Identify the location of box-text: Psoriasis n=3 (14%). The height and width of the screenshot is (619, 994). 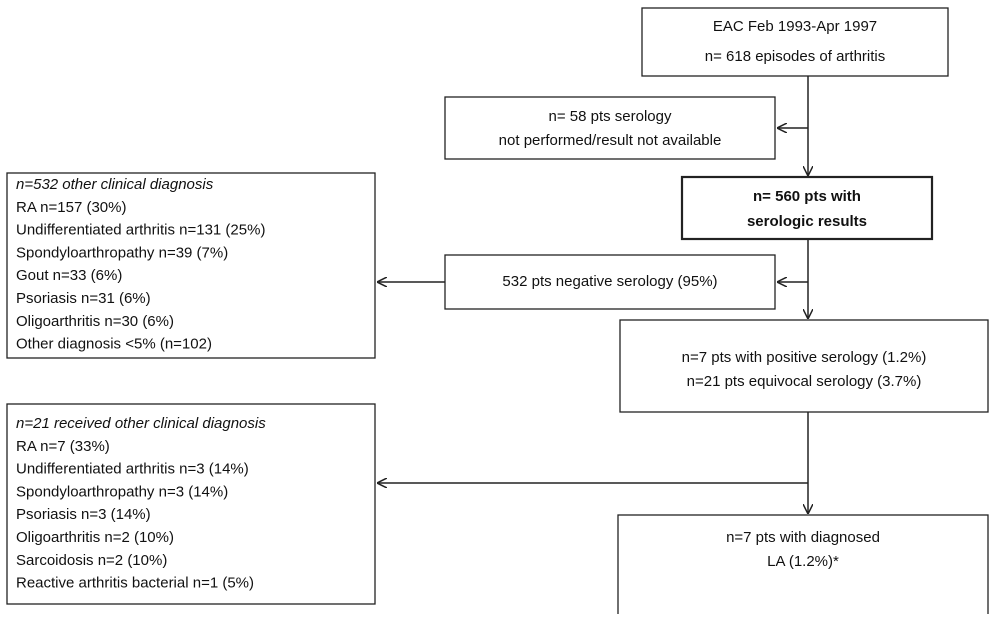
(83, 514).